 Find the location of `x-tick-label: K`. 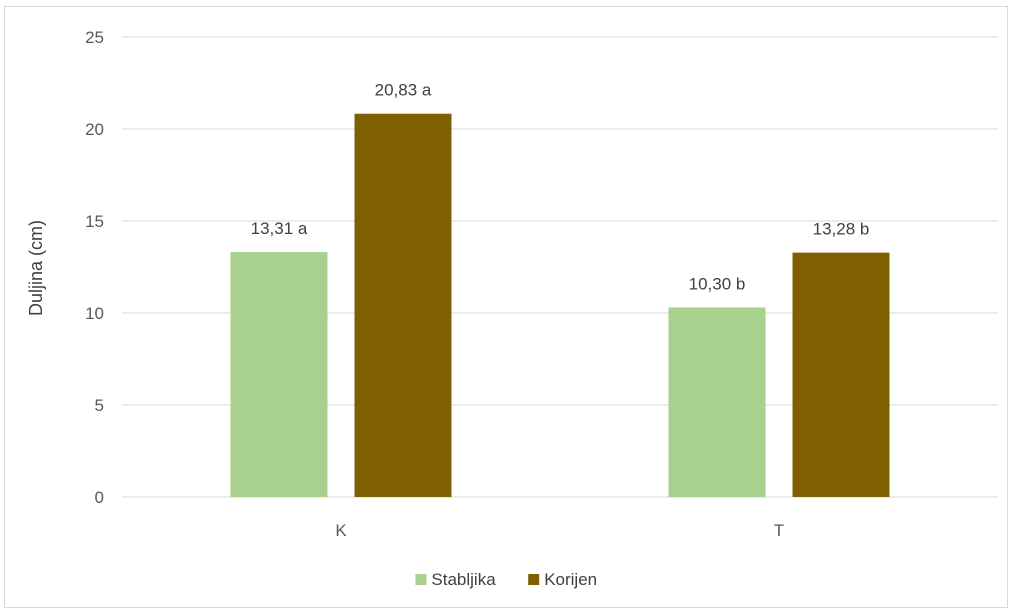

x-tick-label: K is located at coordinates (341, 530).